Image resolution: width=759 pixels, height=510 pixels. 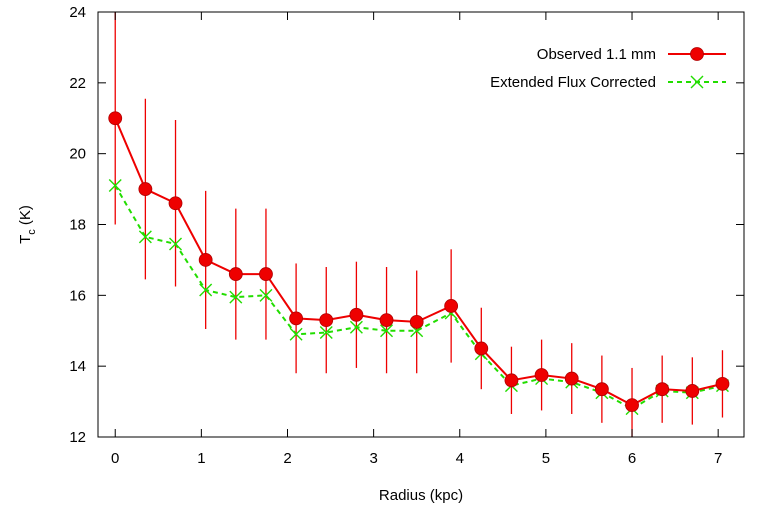 What do you see at coordinates (77, 225) in the screenshot?
I see `y-tick-label: 18` at bounding box center [77, 225].